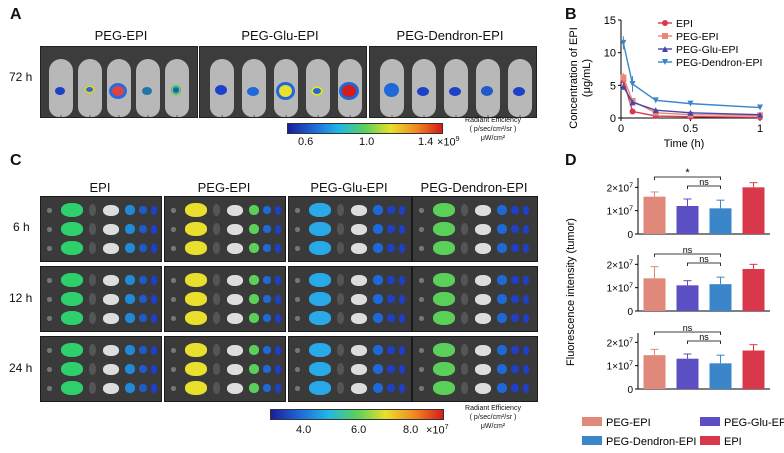  Describe the element at coordinates (411, 430) in the screenshot. I see `panel-c-cbar-tick-3: 8.0` at that location.